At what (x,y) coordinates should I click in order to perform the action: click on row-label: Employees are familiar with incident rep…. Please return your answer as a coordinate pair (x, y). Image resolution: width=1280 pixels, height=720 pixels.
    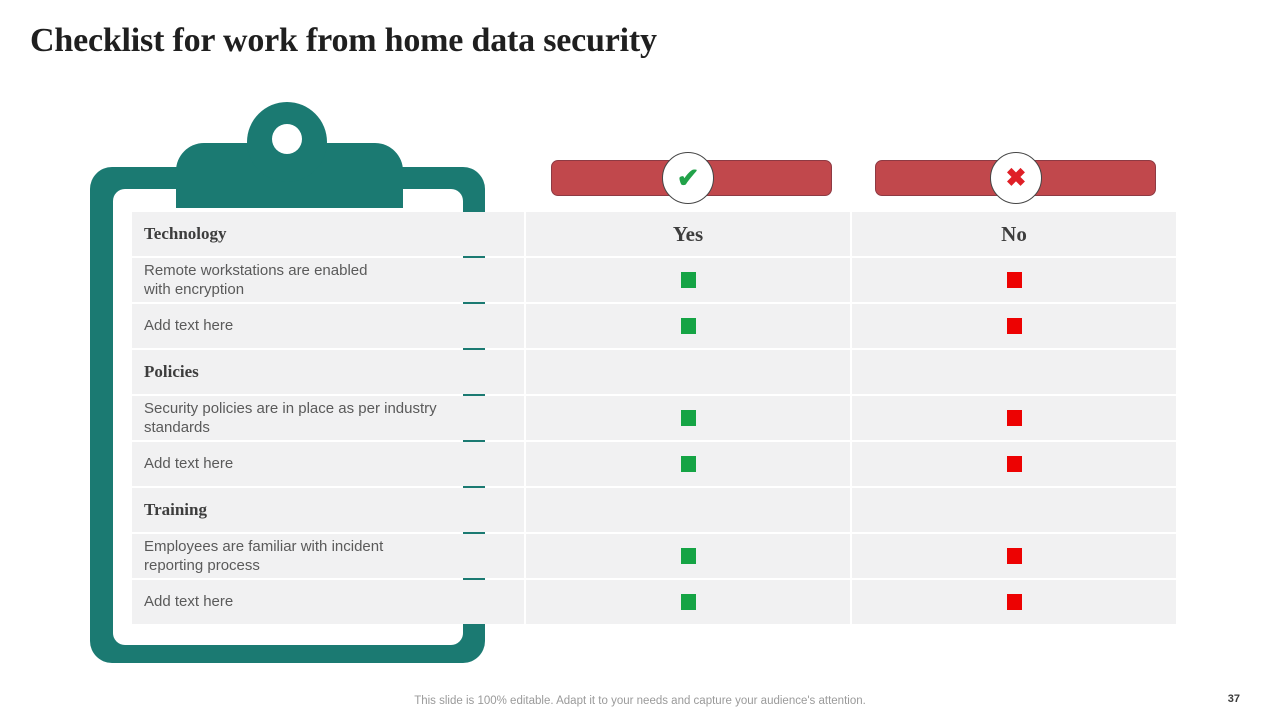
    Looking at the image, I should click on (264, 556).